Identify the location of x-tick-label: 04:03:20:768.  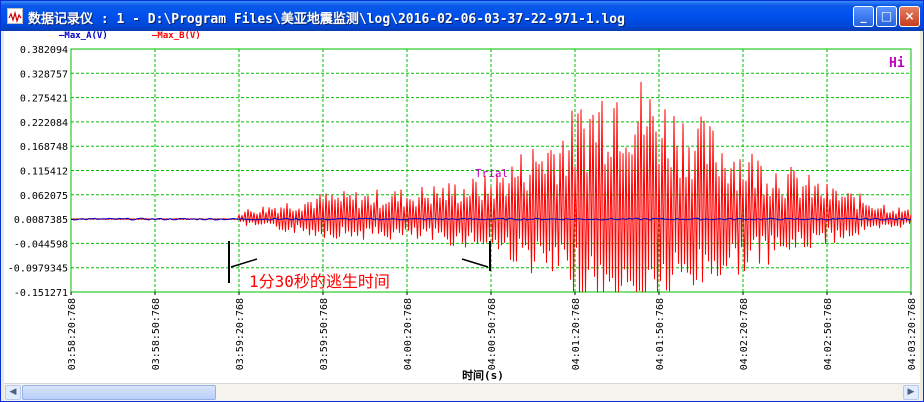
(912, 334).